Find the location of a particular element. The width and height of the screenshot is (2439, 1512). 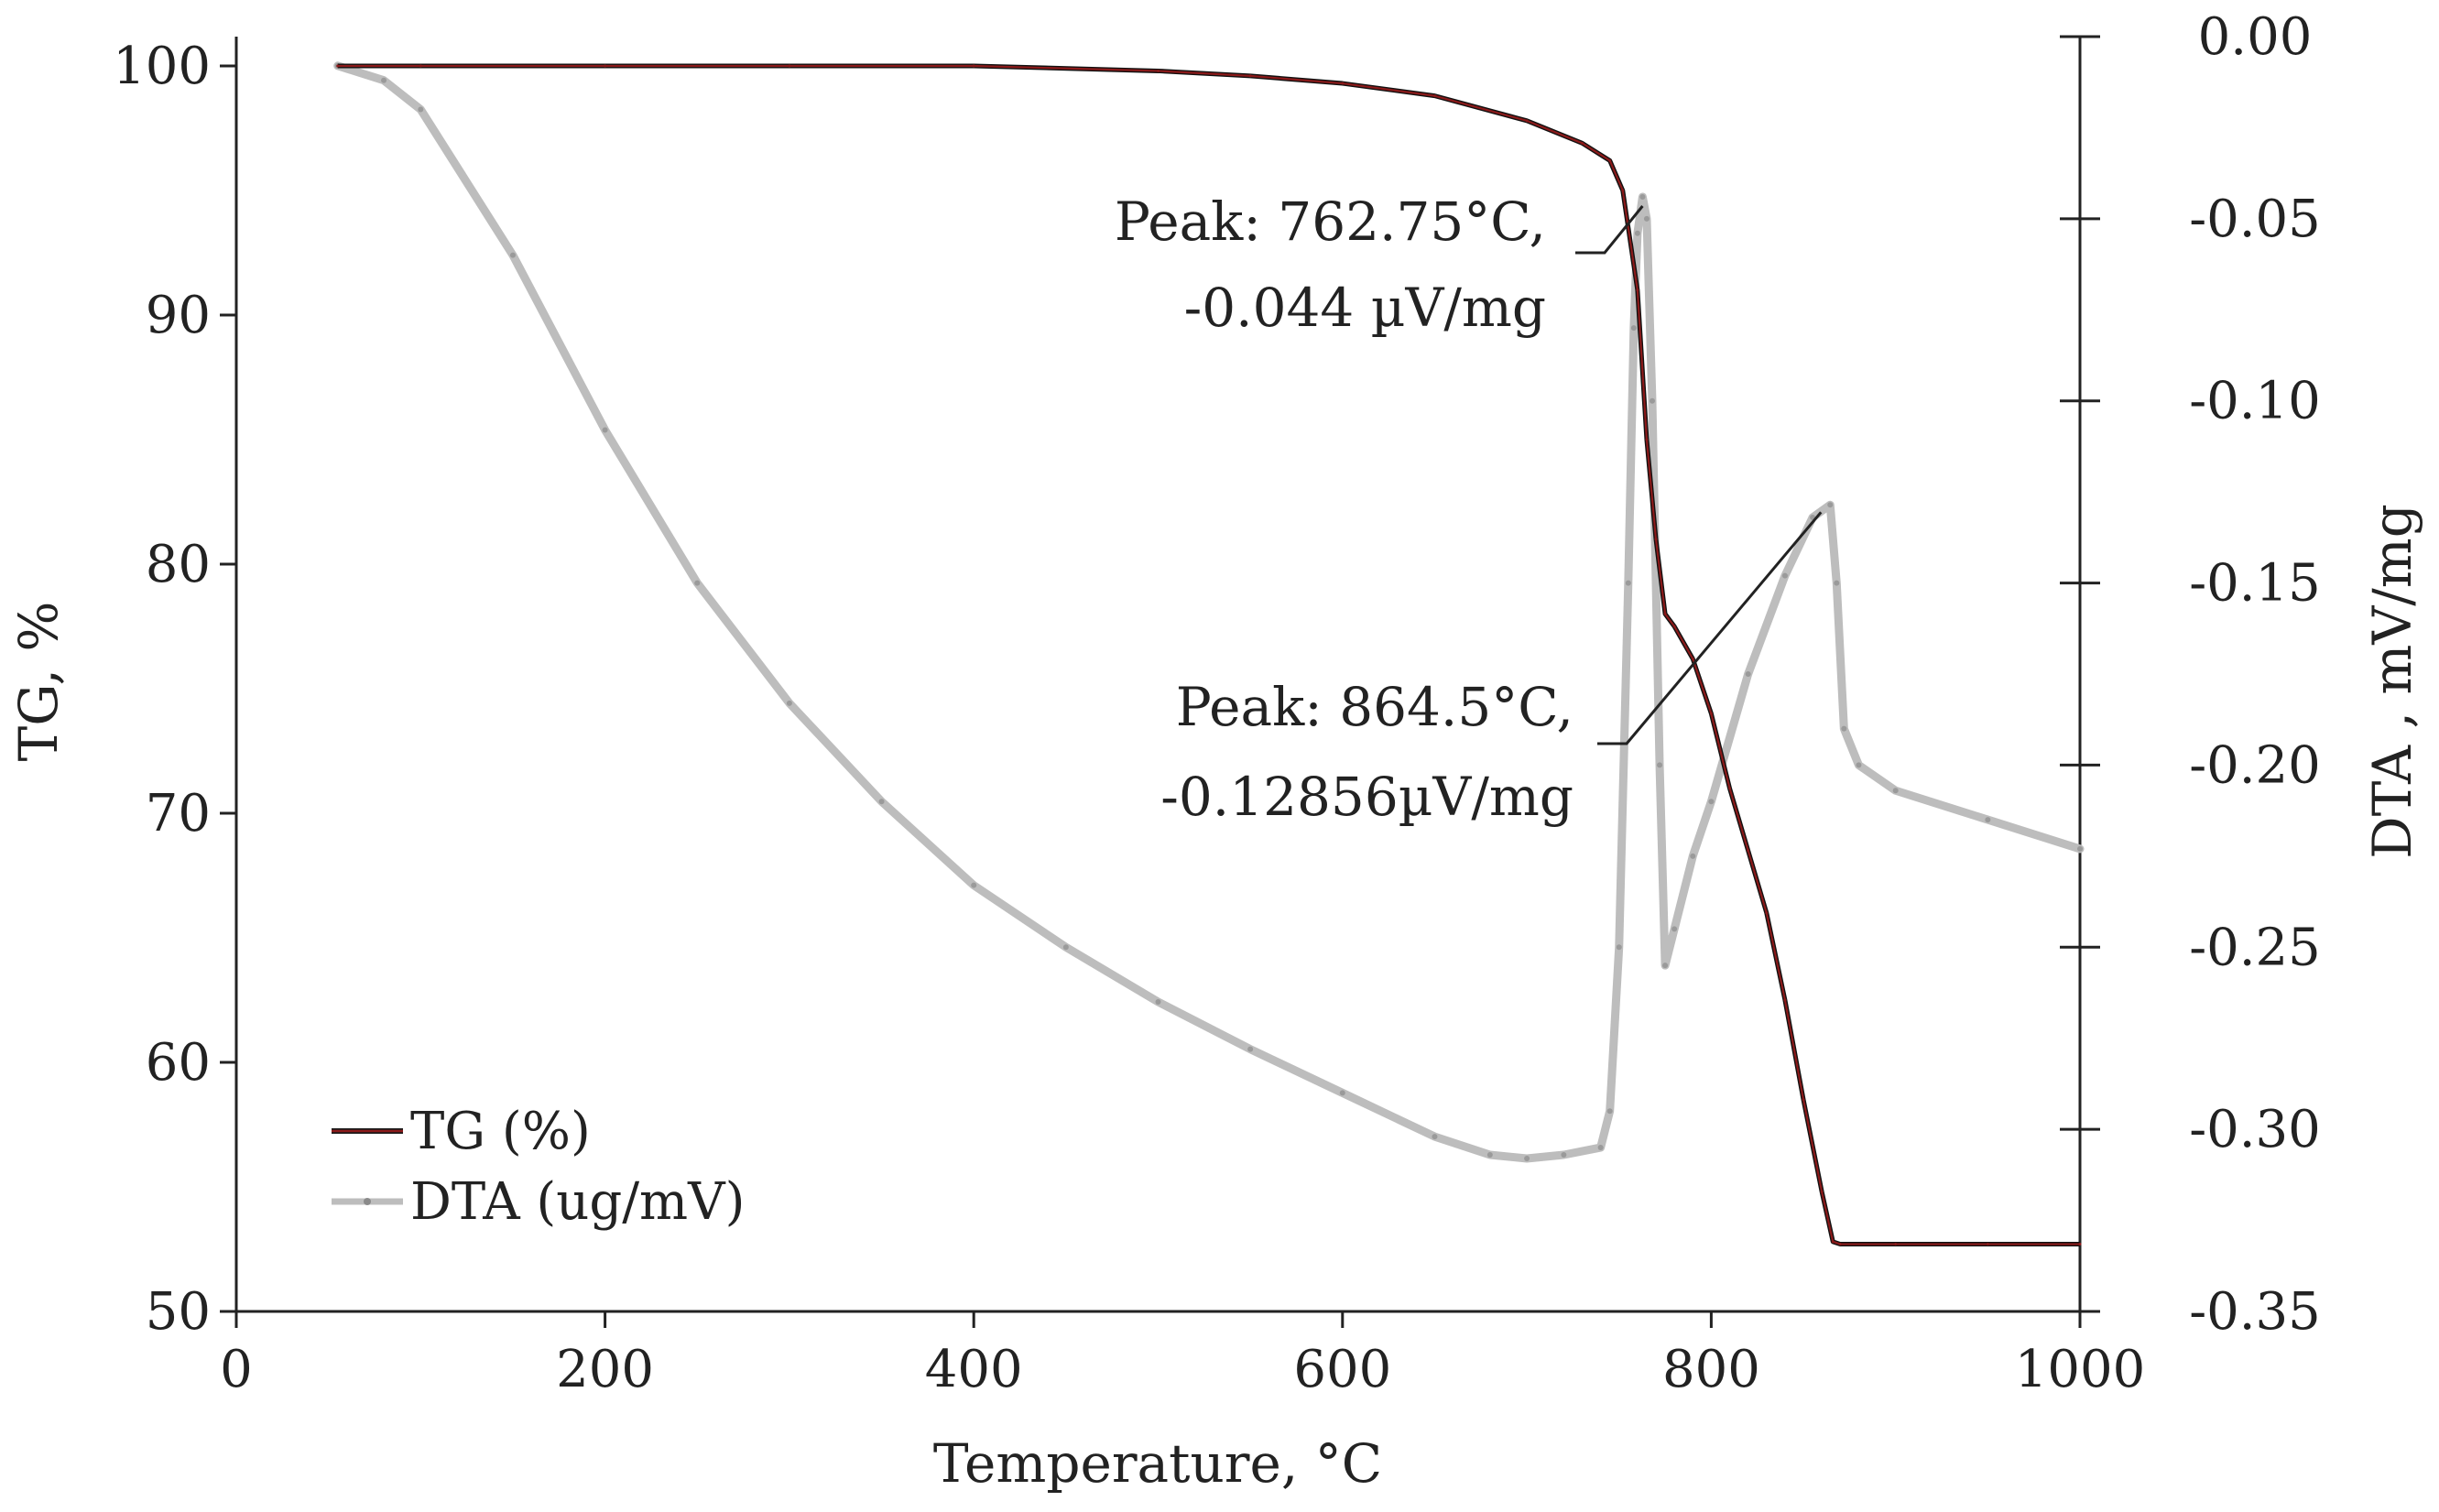

annotation-peak-1-line-1: Peak: 762.75°C, is located at coordinates (1331, 221).